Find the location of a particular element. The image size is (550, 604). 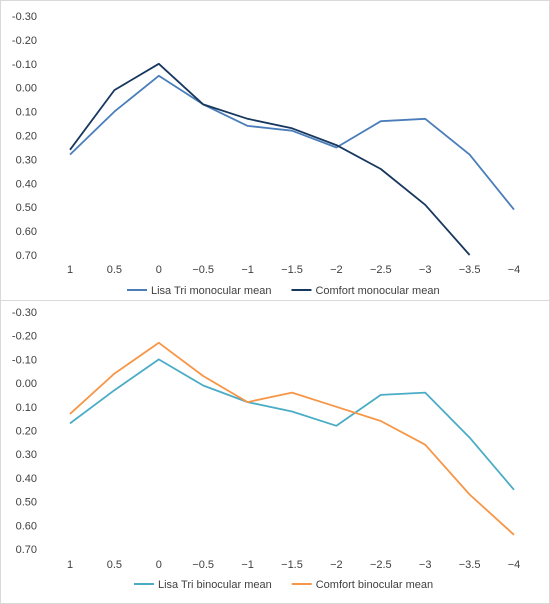

legend-entry: Lisa Tri monocular mean is located at coordinates (211, 291).